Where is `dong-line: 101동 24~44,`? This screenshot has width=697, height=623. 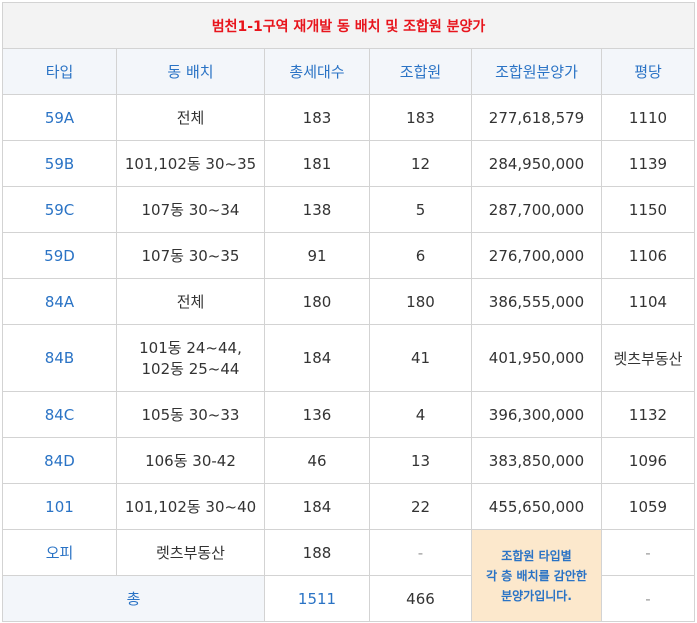 dong-line: 101동 24~44, is located at coordinates (190, 348).